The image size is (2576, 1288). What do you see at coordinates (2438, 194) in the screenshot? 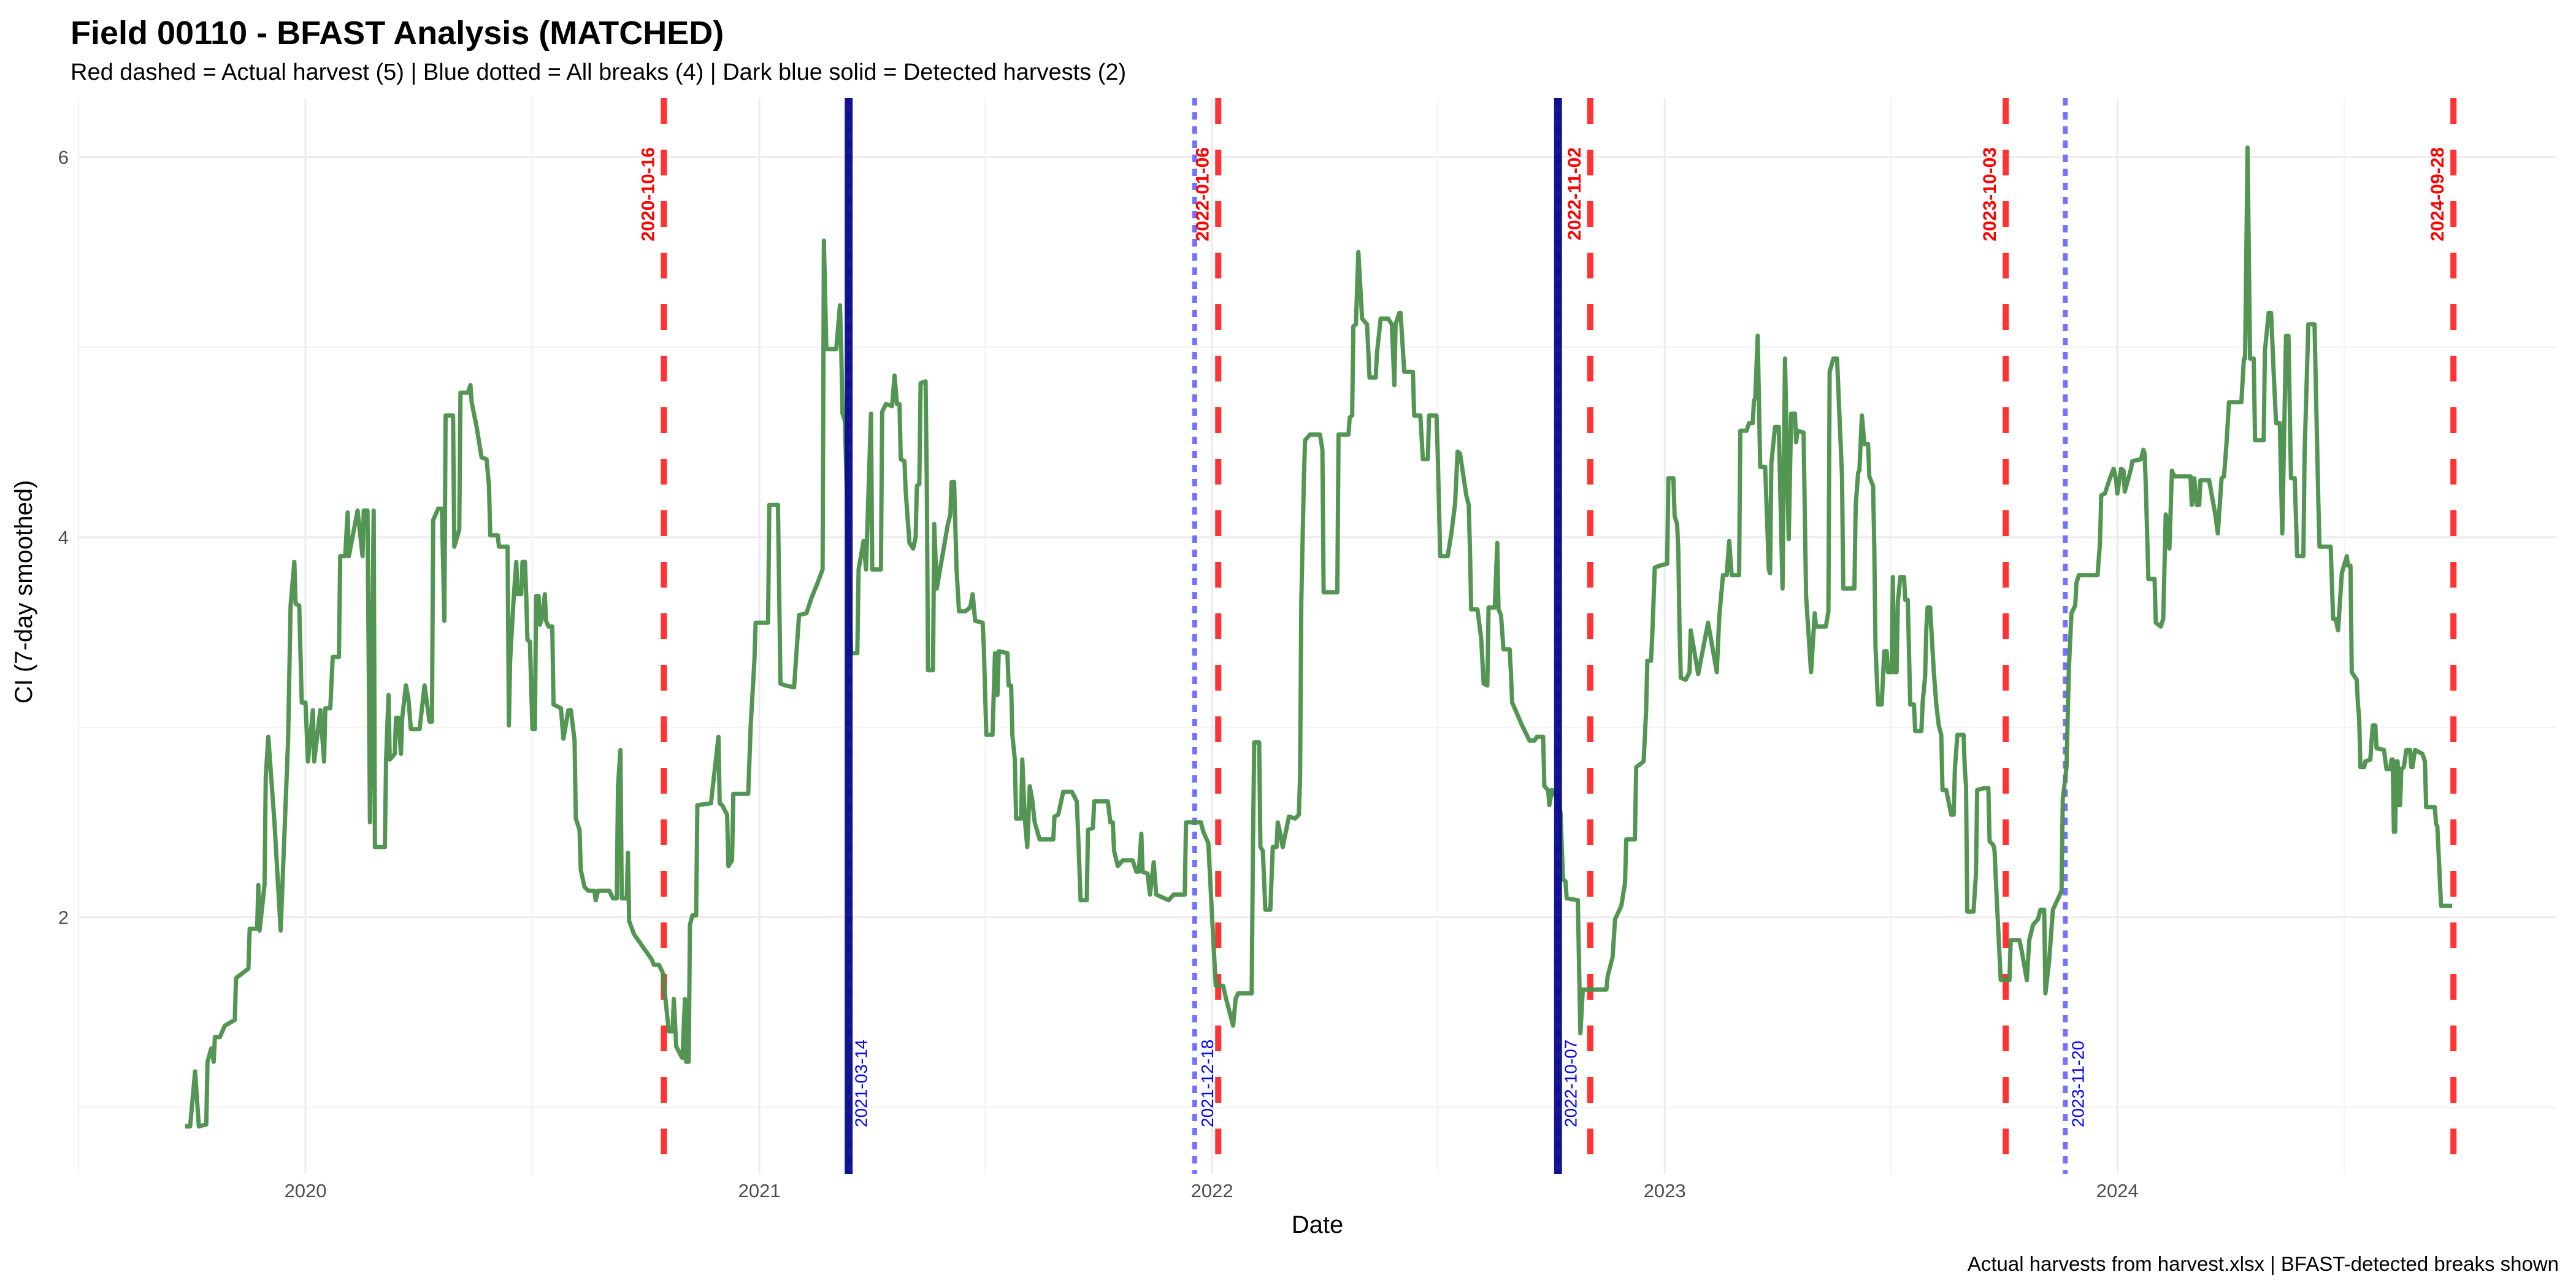
I see `actual-harvest-label: 2024-09-28` at bounding box center [2438, 194].